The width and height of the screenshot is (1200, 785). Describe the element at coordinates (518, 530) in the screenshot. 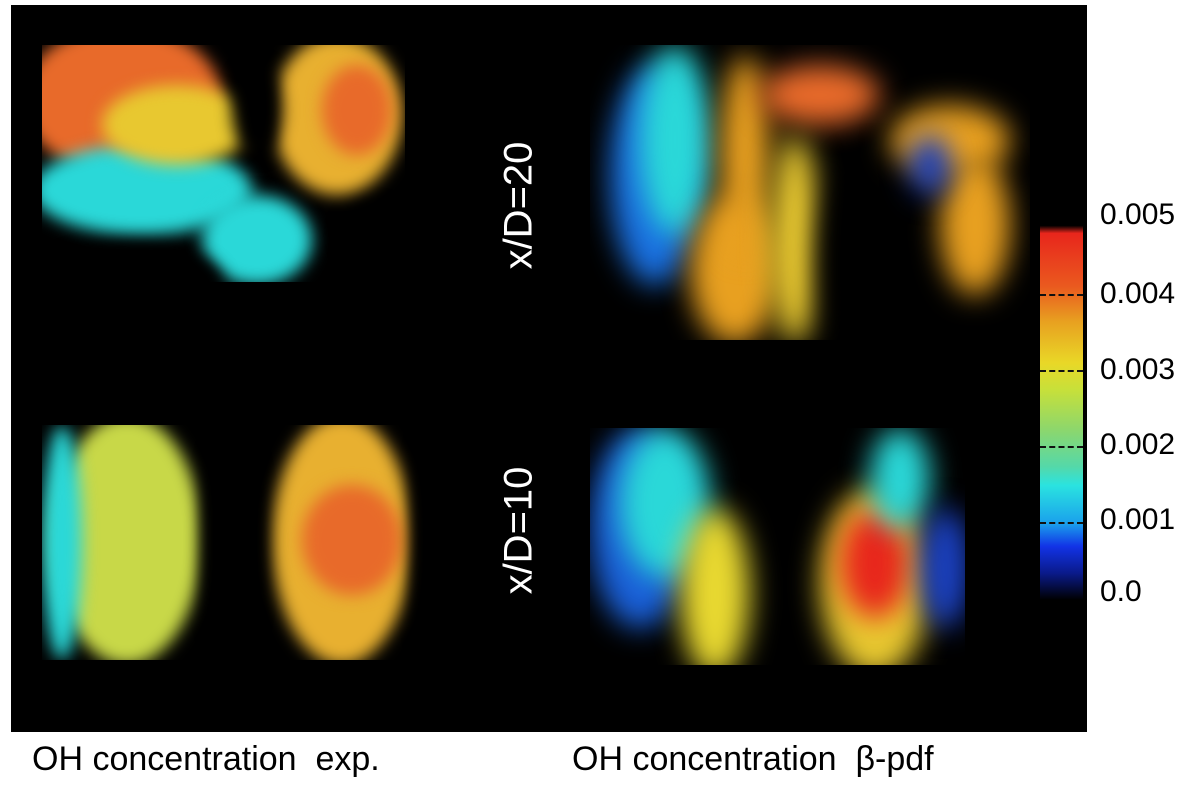

I see `row-label-xd10: x/D=10` at that location.